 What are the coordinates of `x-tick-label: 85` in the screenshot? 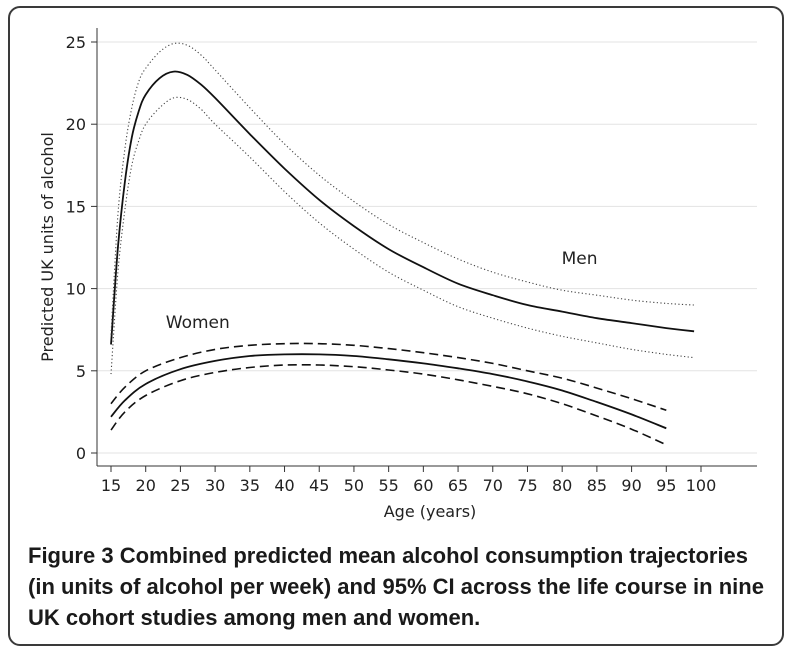 It's located at (597, 485).